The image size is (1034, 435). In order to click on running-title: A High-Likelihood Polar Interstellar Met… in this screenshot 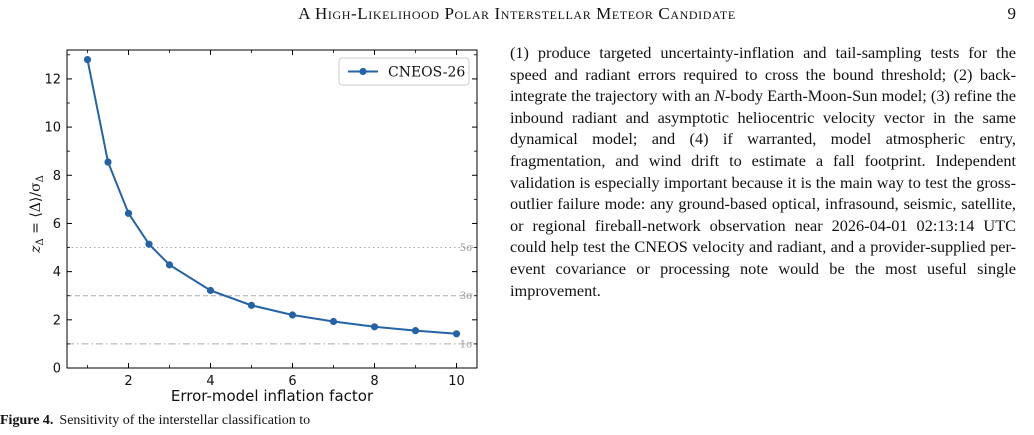, I will do `click(517, 13)`.